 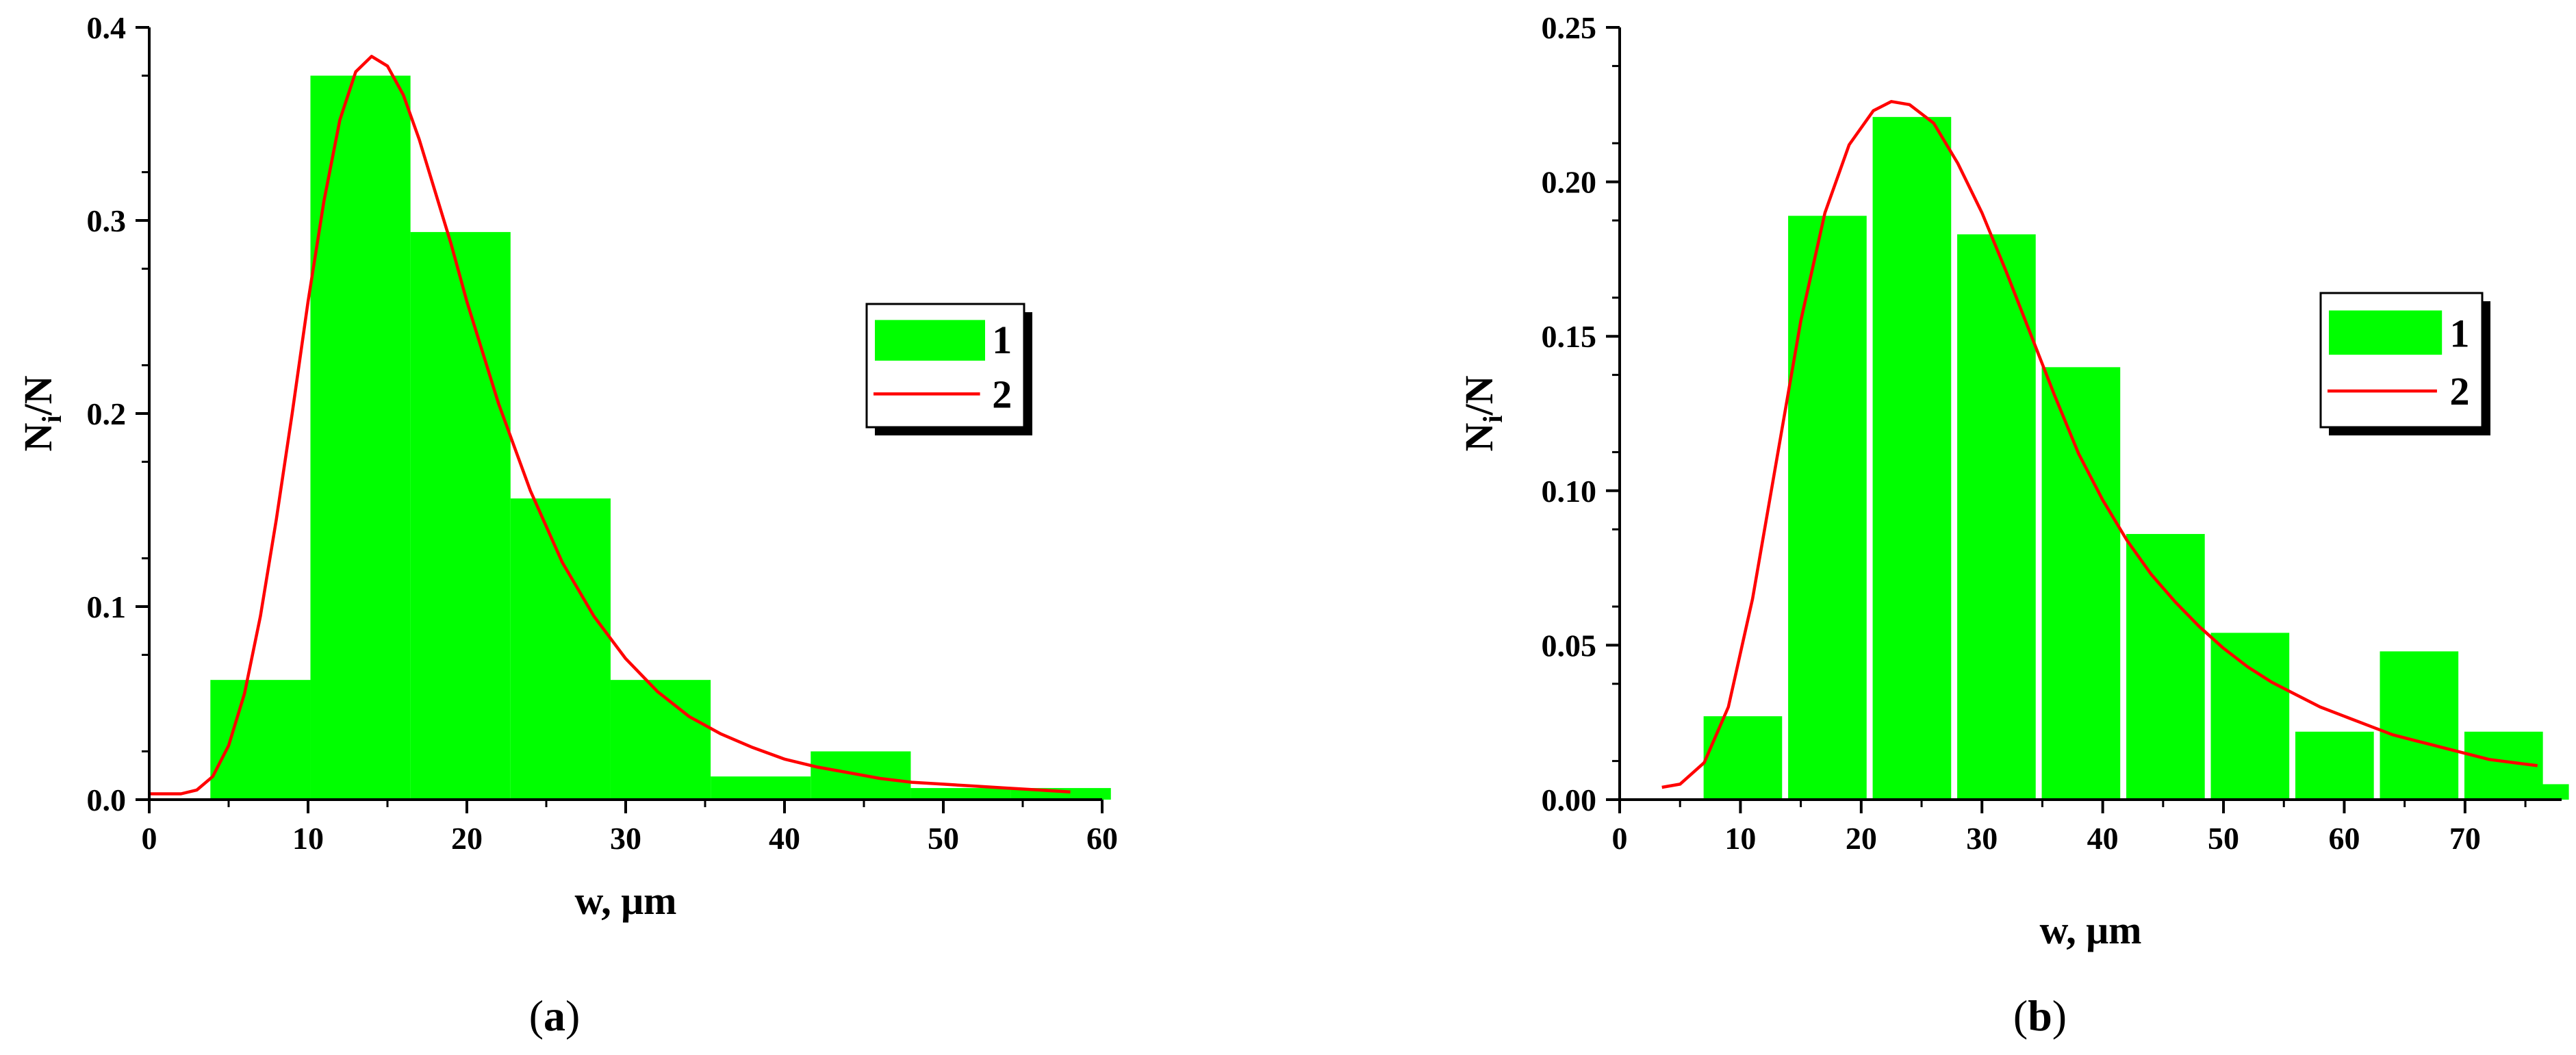 I want to click on y-tick-label: 0.4, so click(x=107, y=27).